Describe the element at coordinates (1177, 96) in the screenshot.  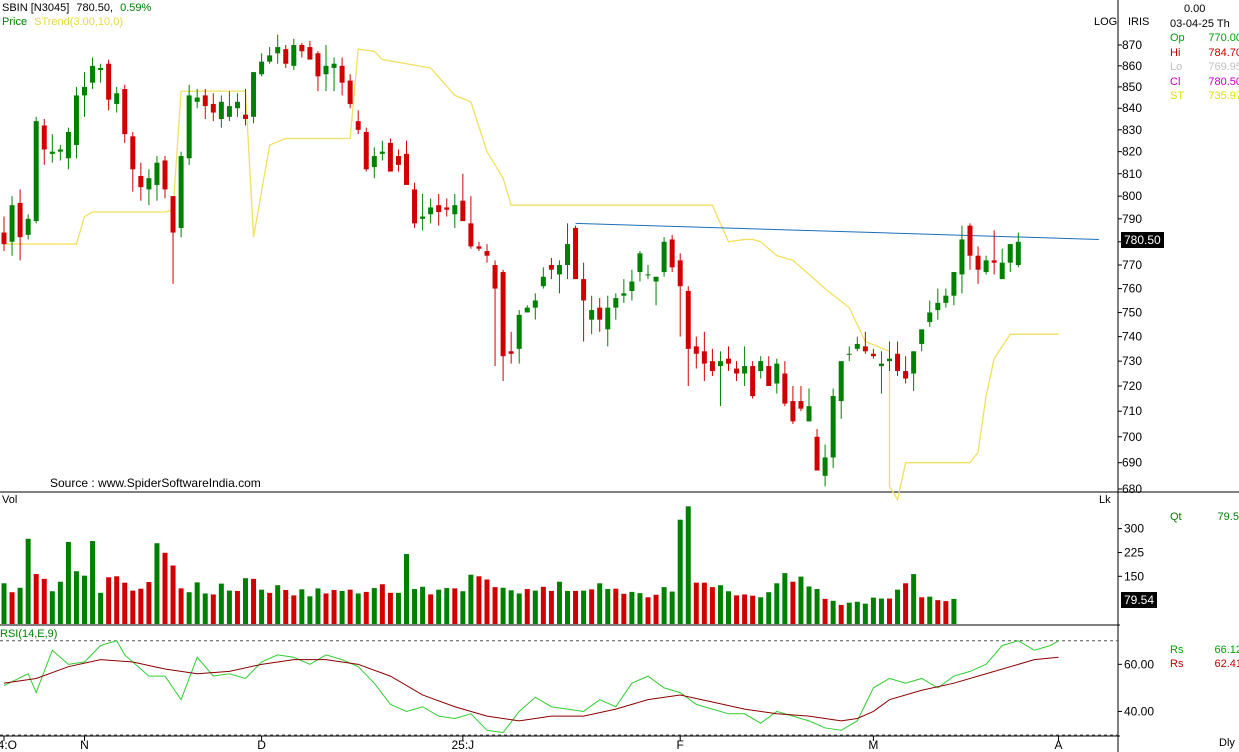
I see `ohlc-key: ST` at that location.